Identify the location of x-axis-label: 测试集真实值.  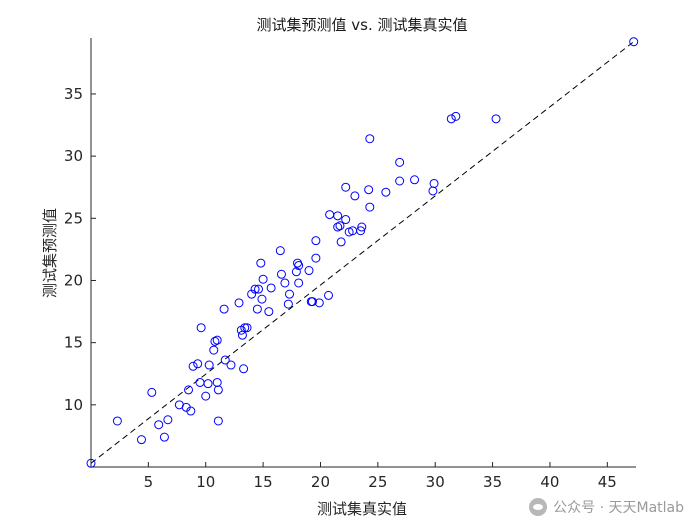
(362, 509).